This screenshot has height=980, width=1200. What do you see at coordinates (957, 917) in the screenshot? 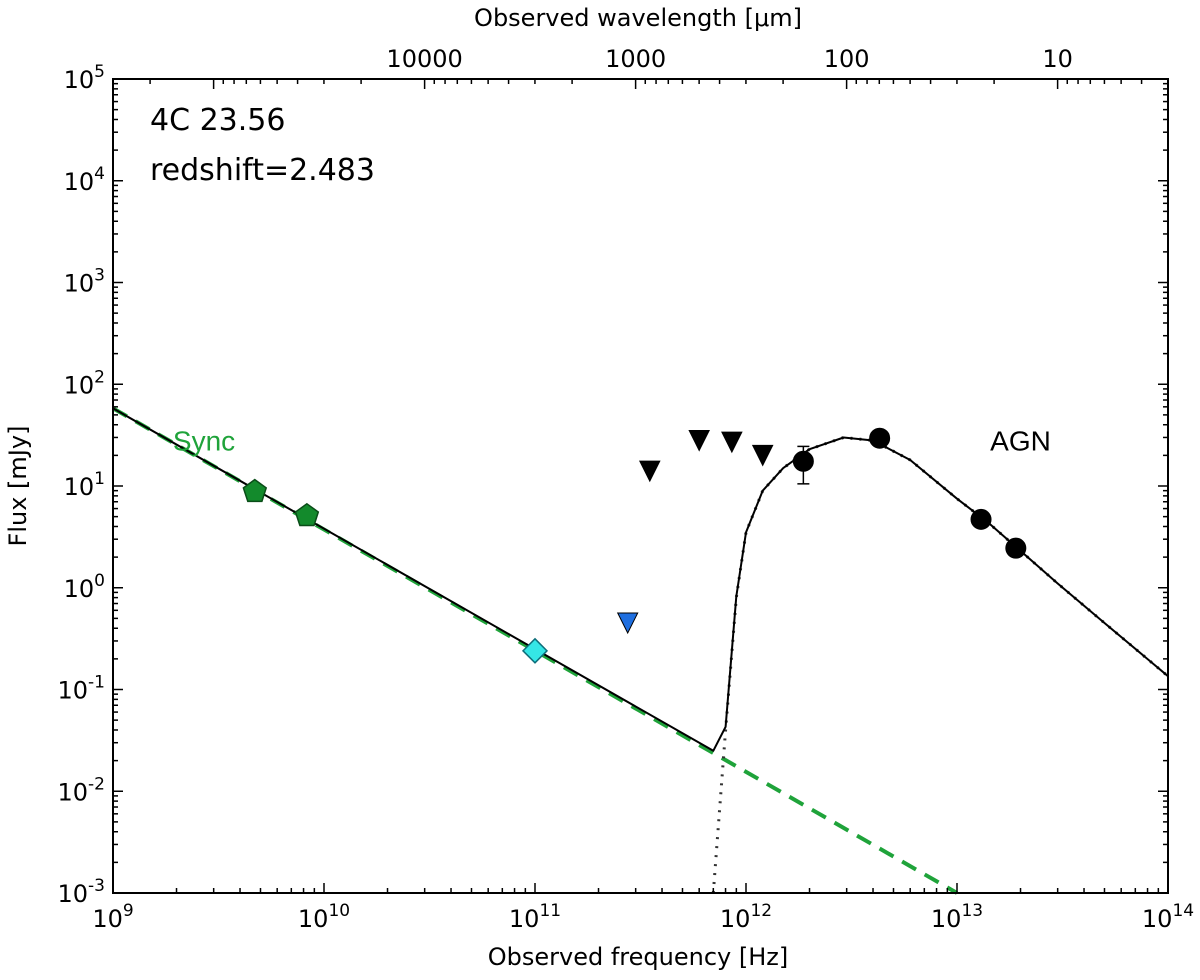
I see `x-tick-label: 10¹³` at bounding box center [957, 917].